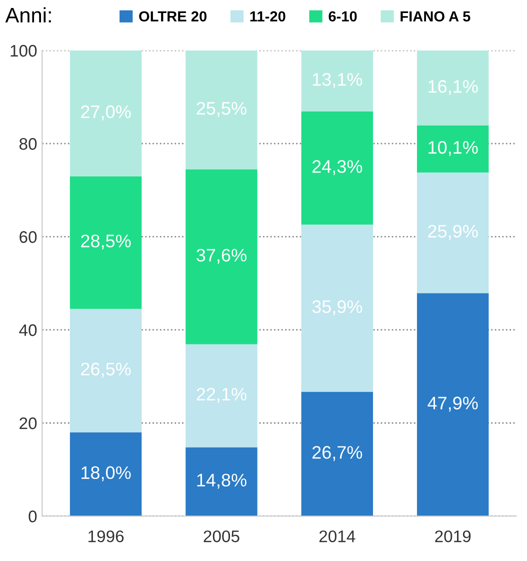  I want to click on data-label: 37,6%, so click(221, 256).